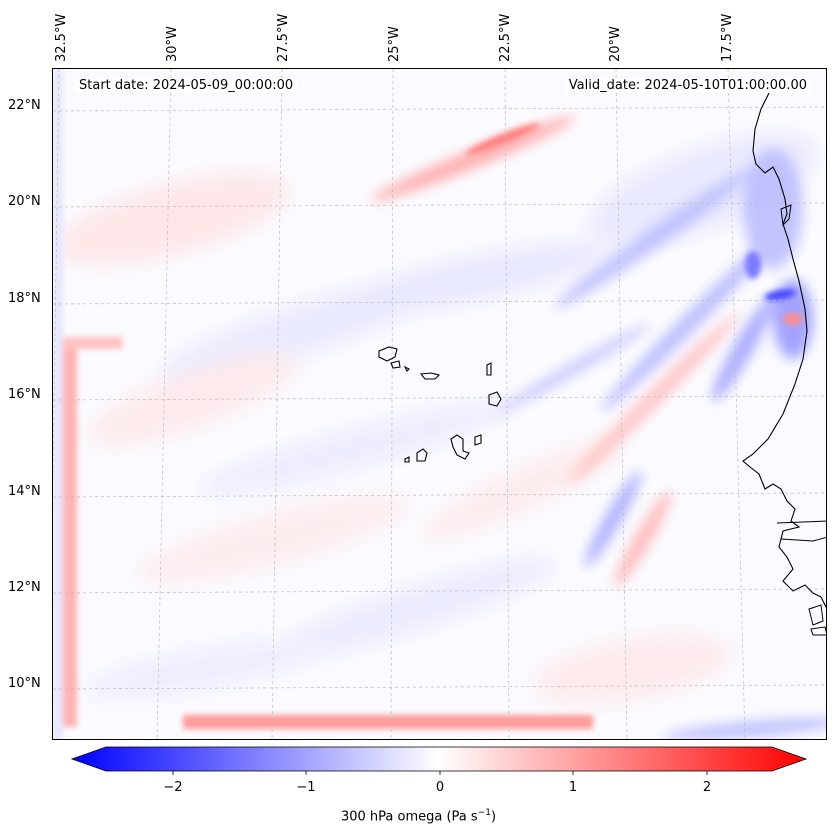 This screenshot has height=839, width=837. Describe the element at coordinates (24, 201) in the screenshot. I see `lat-label-20n: 20°N` at that location.